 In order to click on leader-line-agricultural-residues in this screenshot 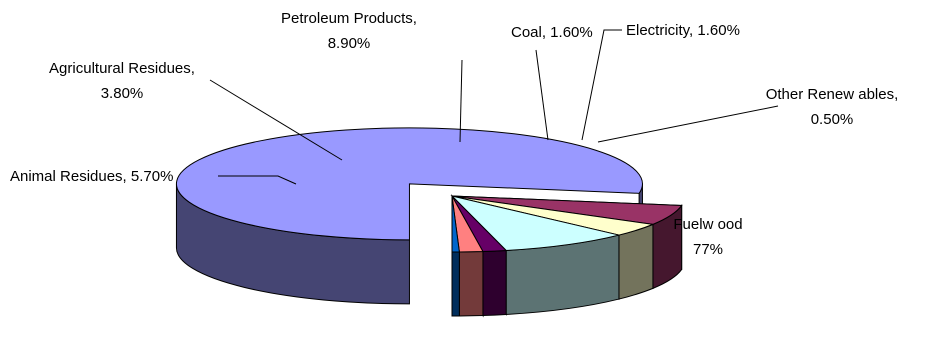, I will do `click(276, 120)`.